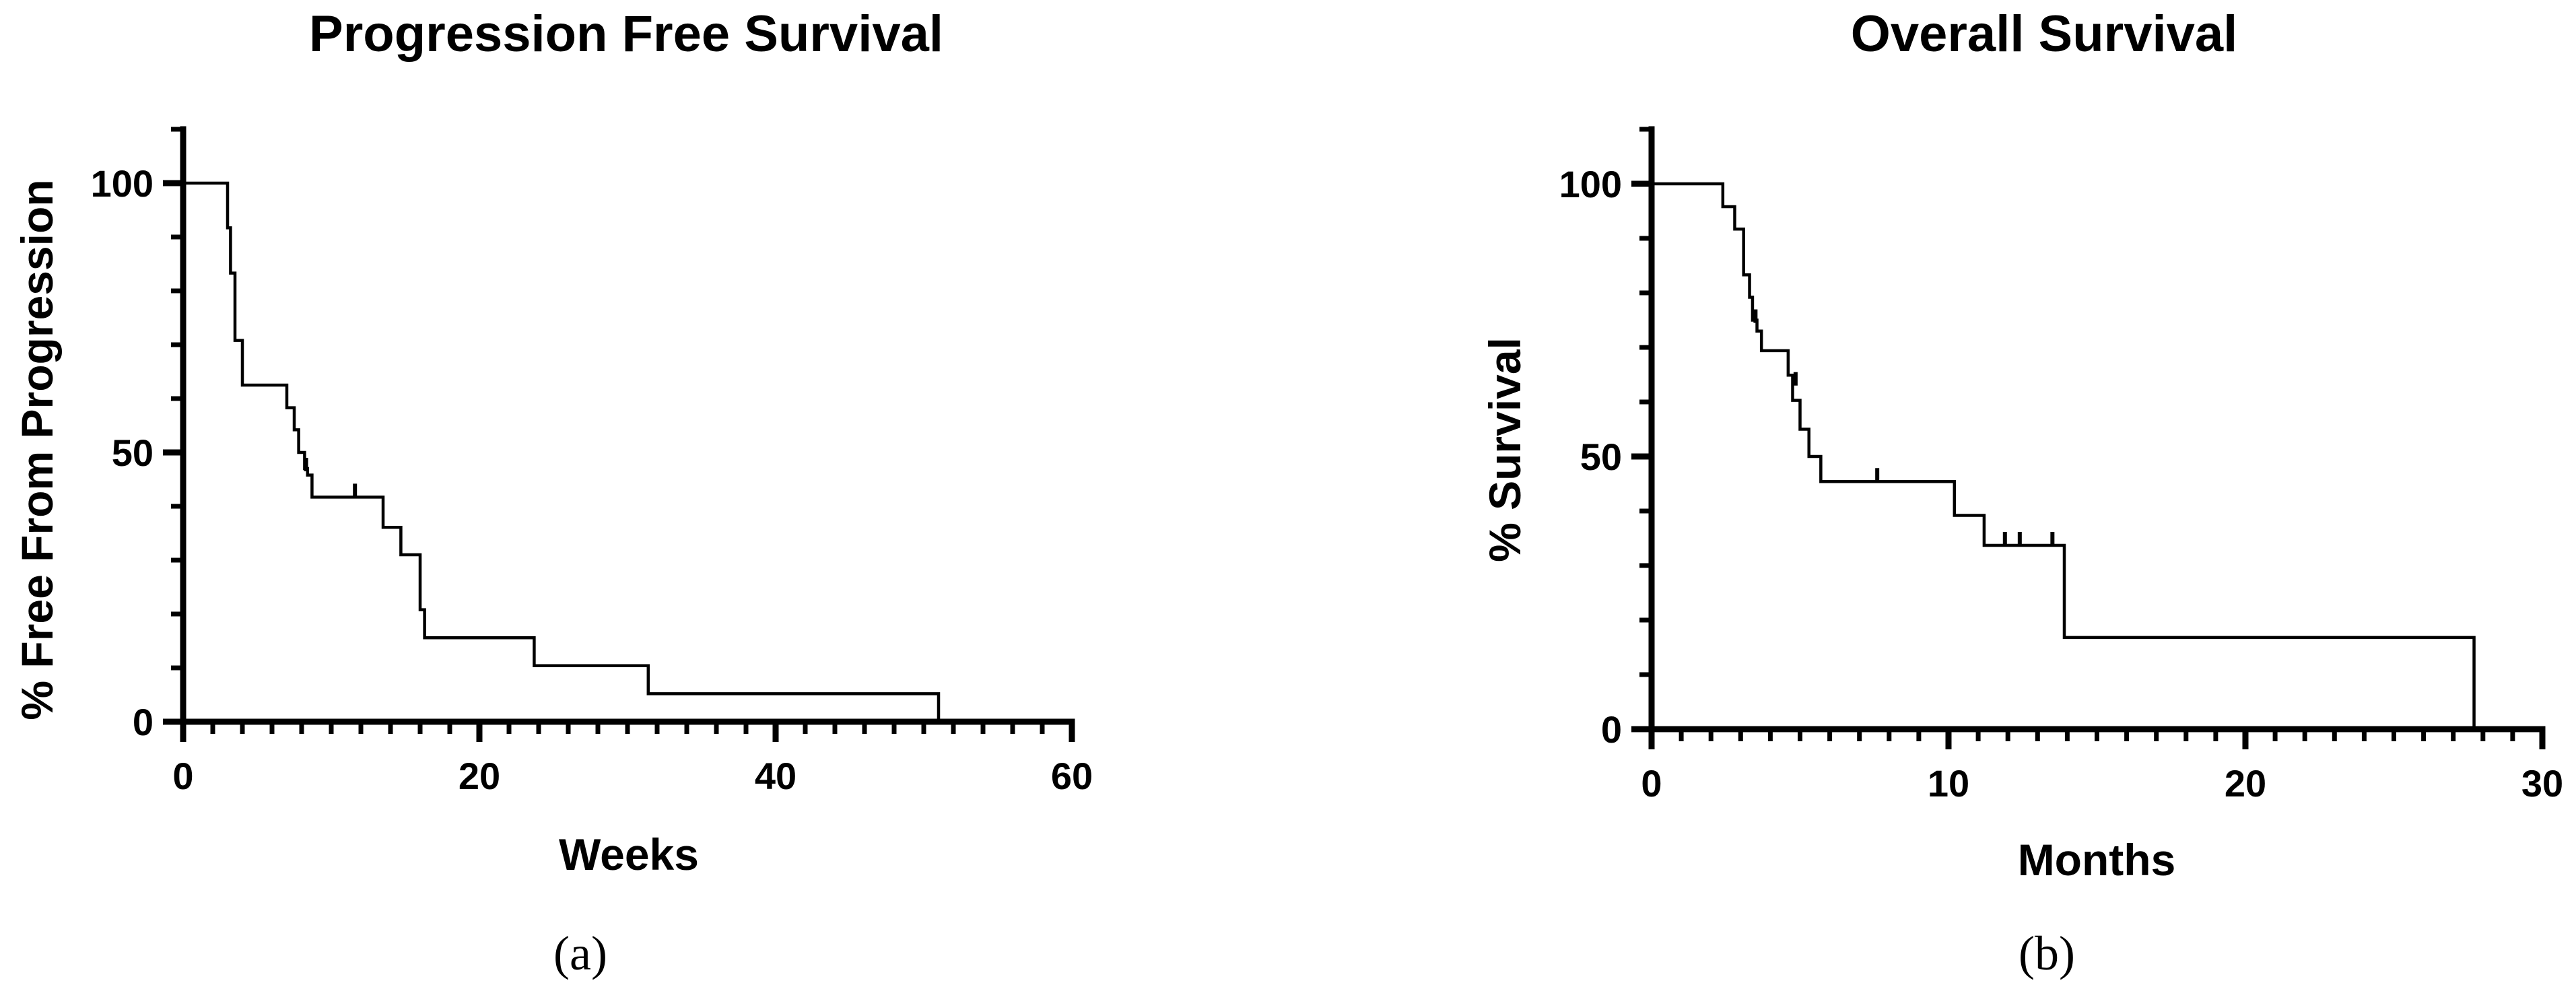 The width and height of the screenshot is (2576, 987). I want to click on pfs-y-axis-label: % Free From Progression, so click(37, 449).